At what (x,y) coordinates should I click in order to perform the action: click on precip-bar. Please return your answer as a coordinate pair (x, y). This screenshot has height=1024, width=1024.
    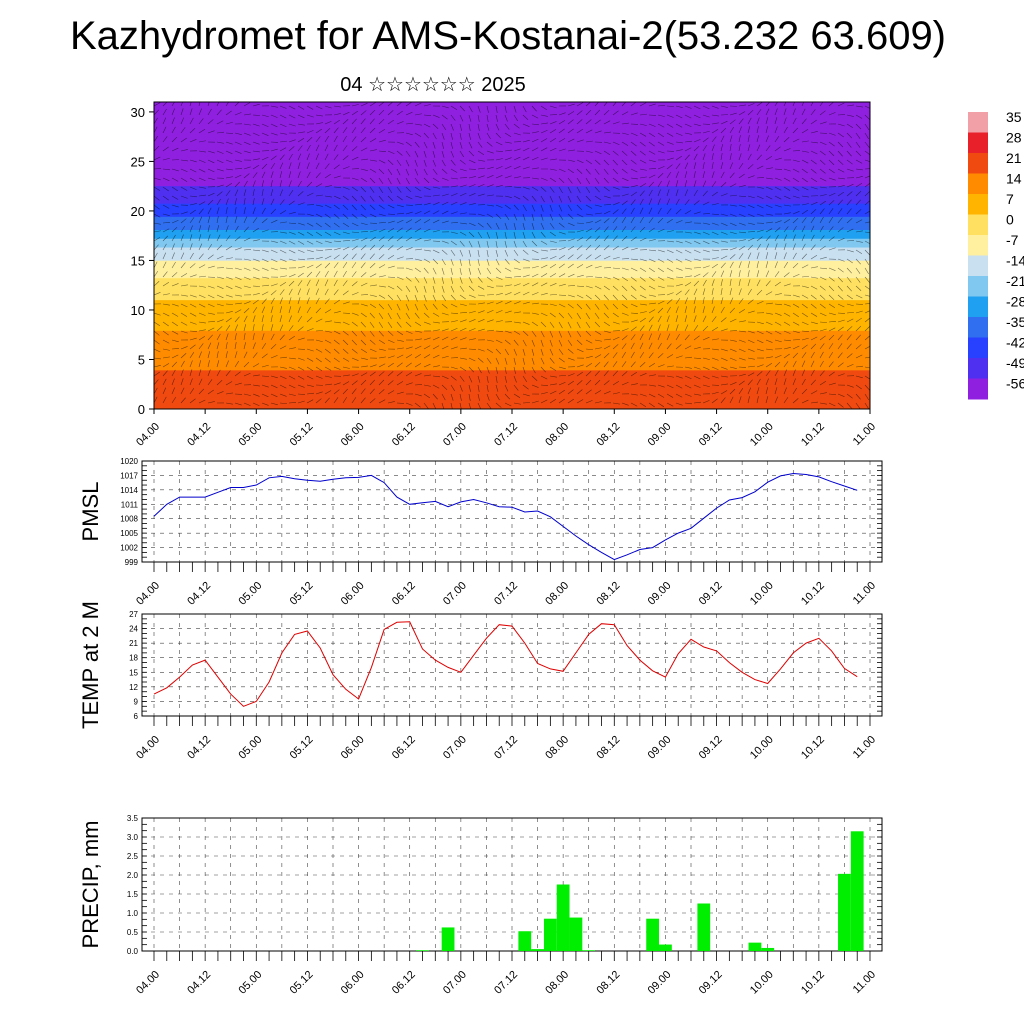
    Looking at the image, I should click on (768, 949).